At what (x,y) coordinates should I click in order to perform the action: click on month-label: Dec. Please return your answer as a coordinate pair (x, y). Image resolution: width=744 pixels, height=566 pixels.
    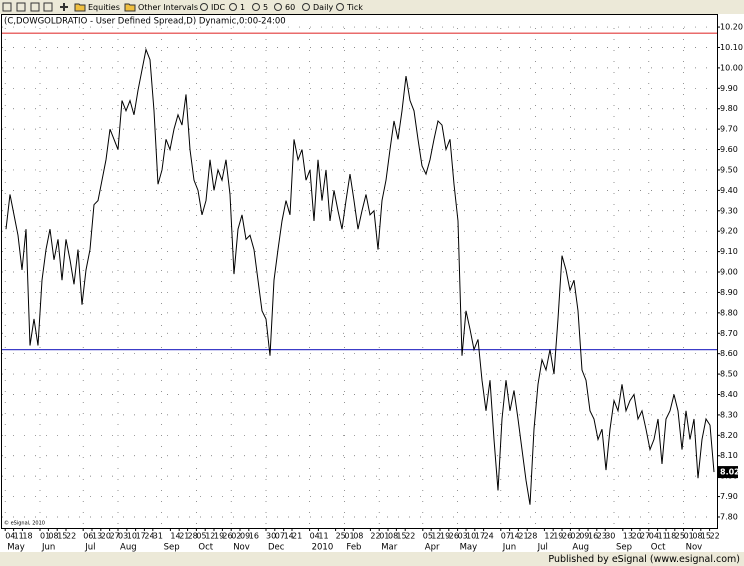
    Looking at the image, I should click on (276, 548).